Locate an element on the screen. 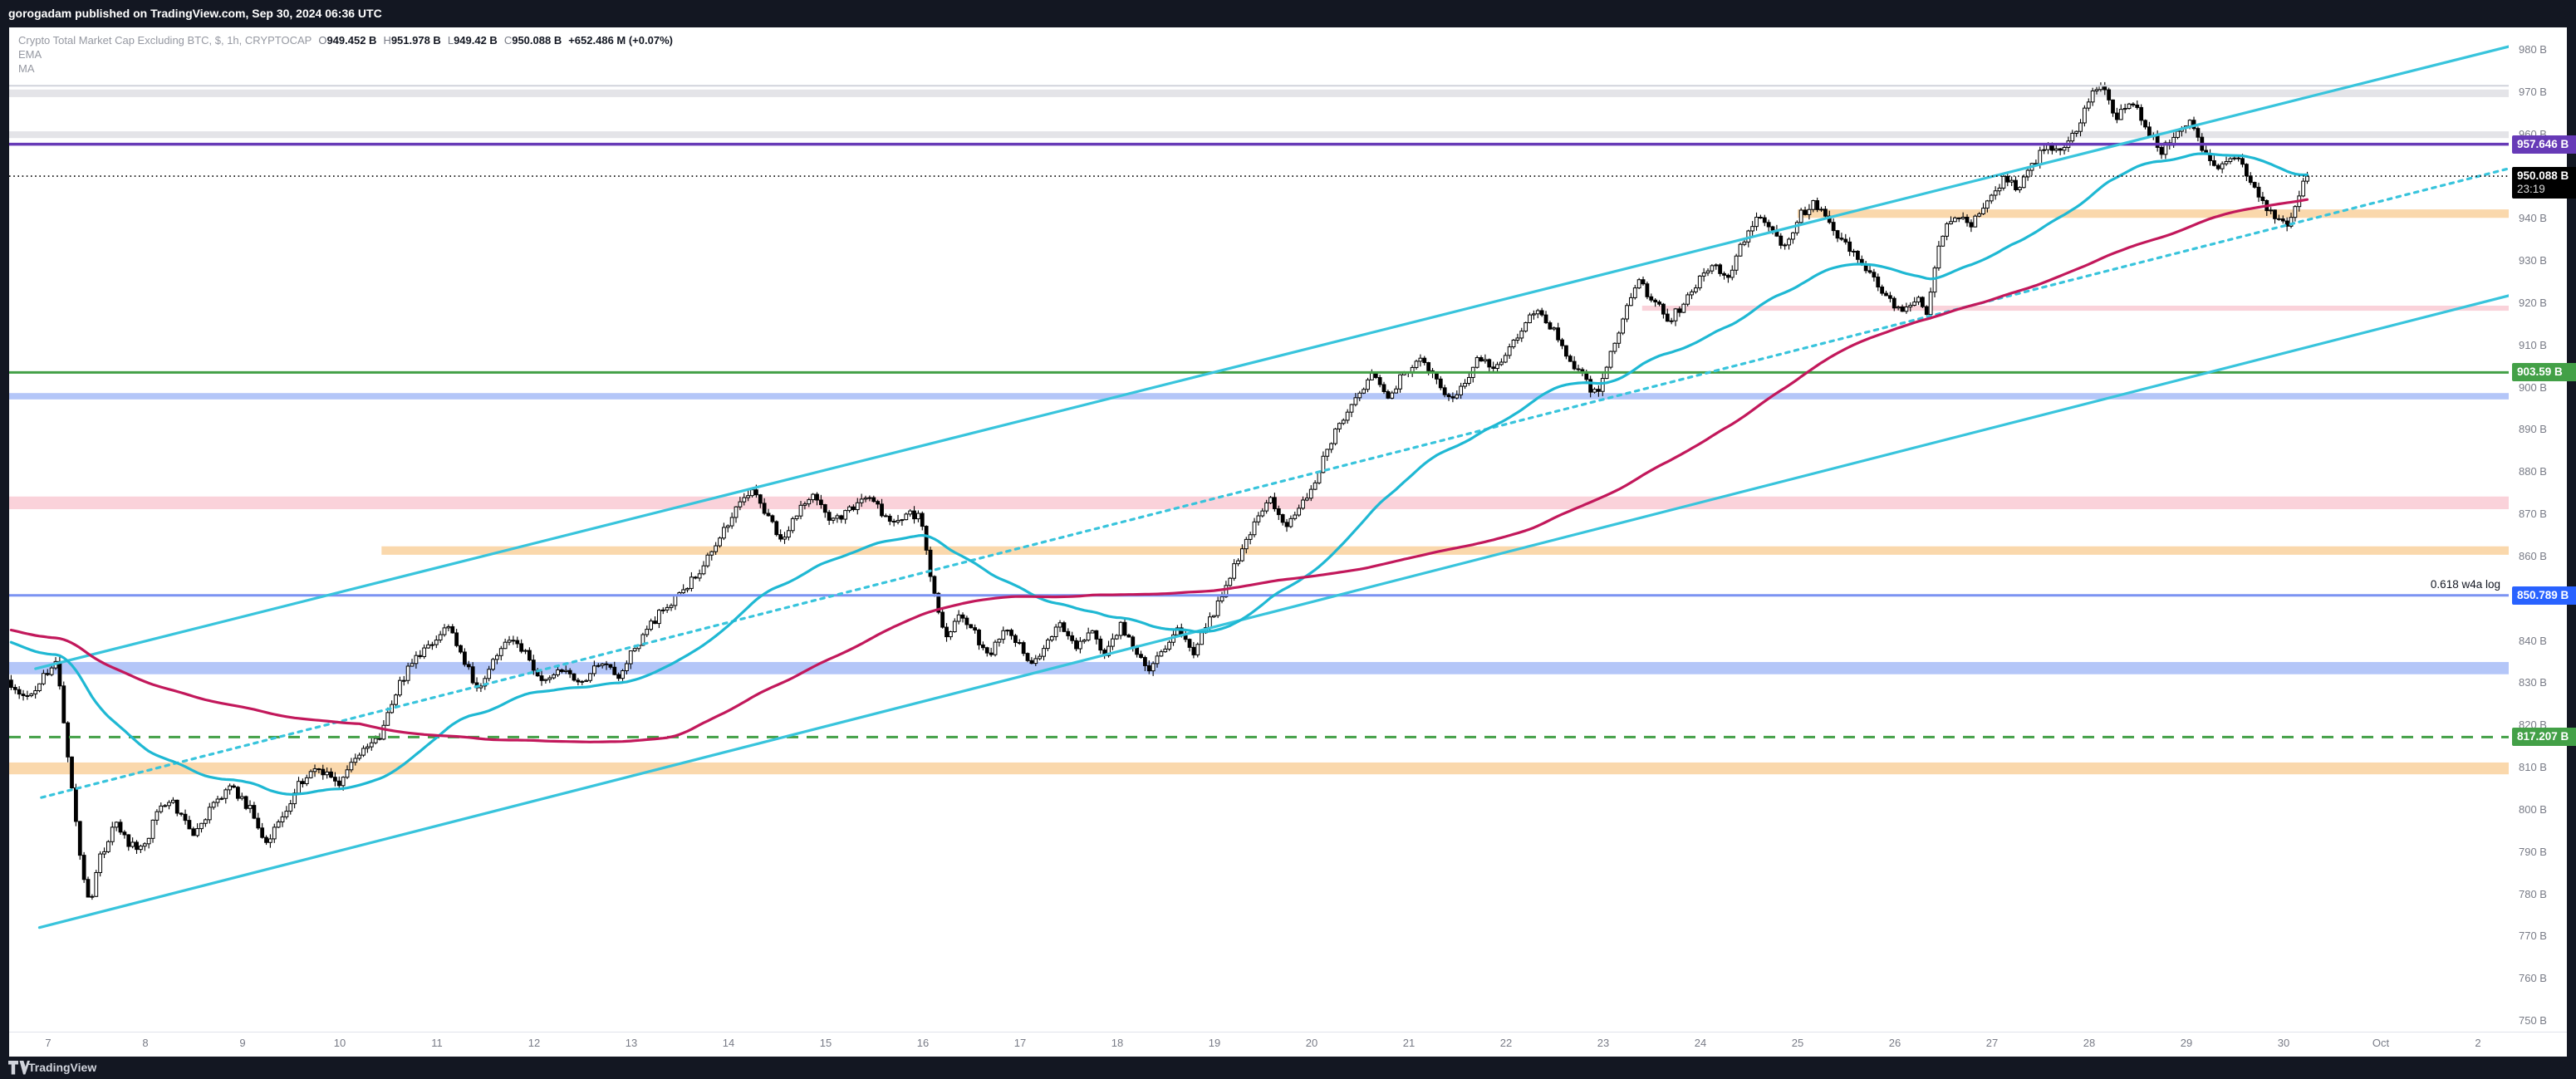 The height and width of the screenshot is (1079, 2576). price-label-chip-850.789B: 850.789 B is located at coordinates (2544, 595).